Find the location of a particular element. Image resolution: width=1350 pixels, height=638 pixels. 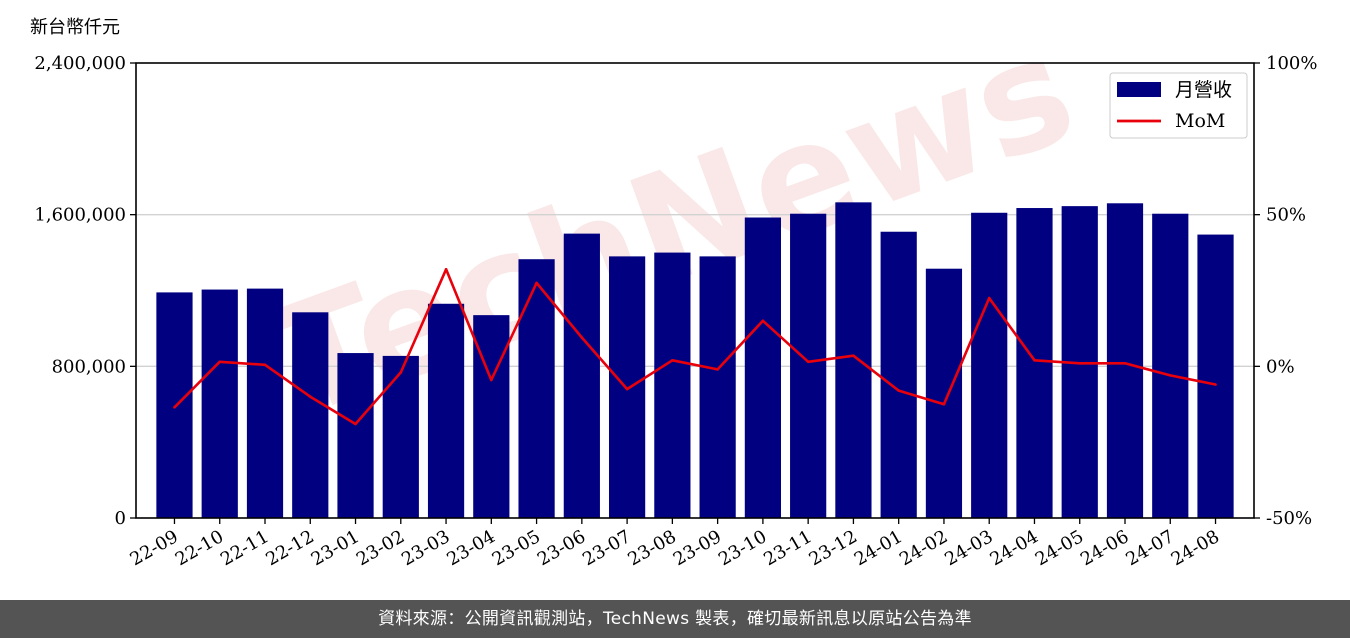

x-tick-label: 23-01 is located at coordinates (335, 548).